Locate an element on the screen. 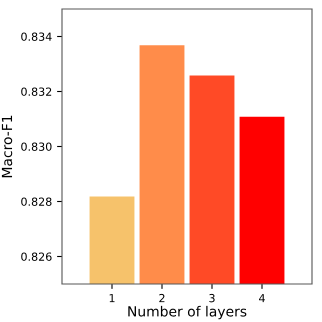 Image resolution: width=322 pixels, height=322 pixels. y-tick-label: 0.826 is located at coordinates (36, 256).